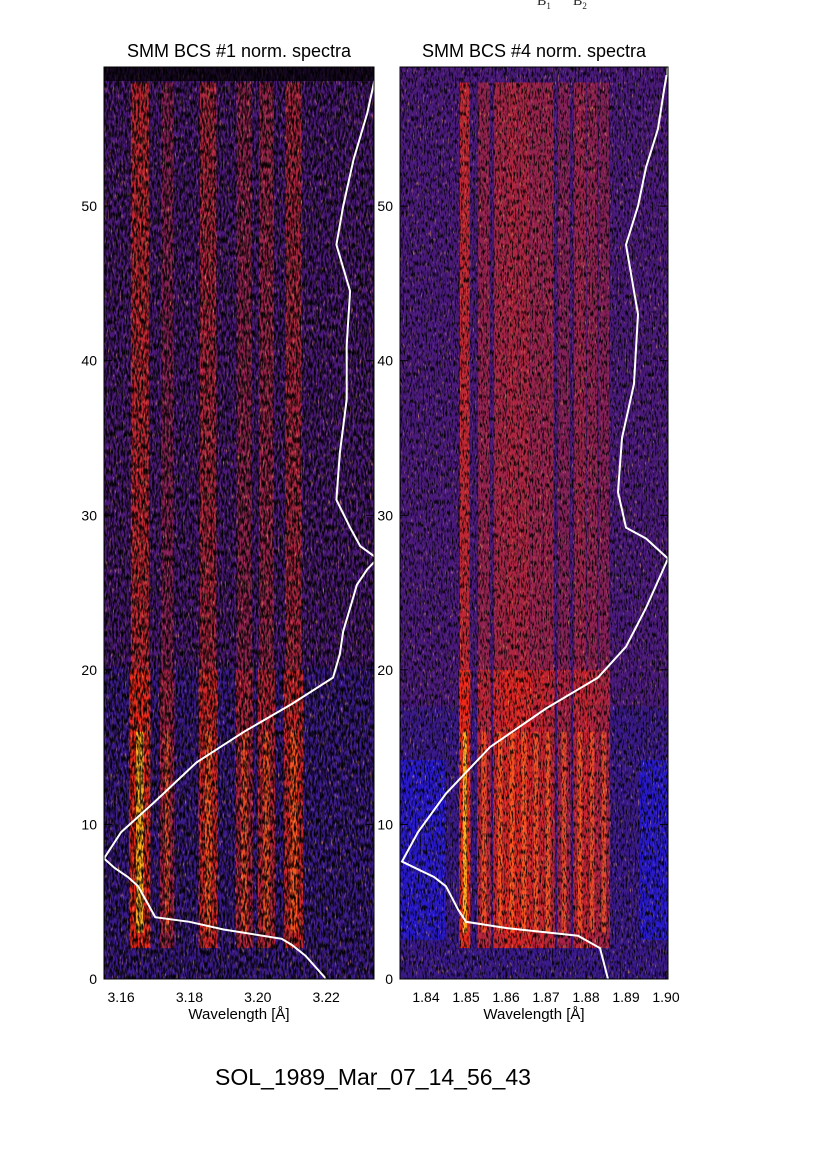  Describe the element at coordinates (373, 1077) in the screenshot. I see `event-id-caption: SOL_1989_Mar_07_14_56_43` at that location.